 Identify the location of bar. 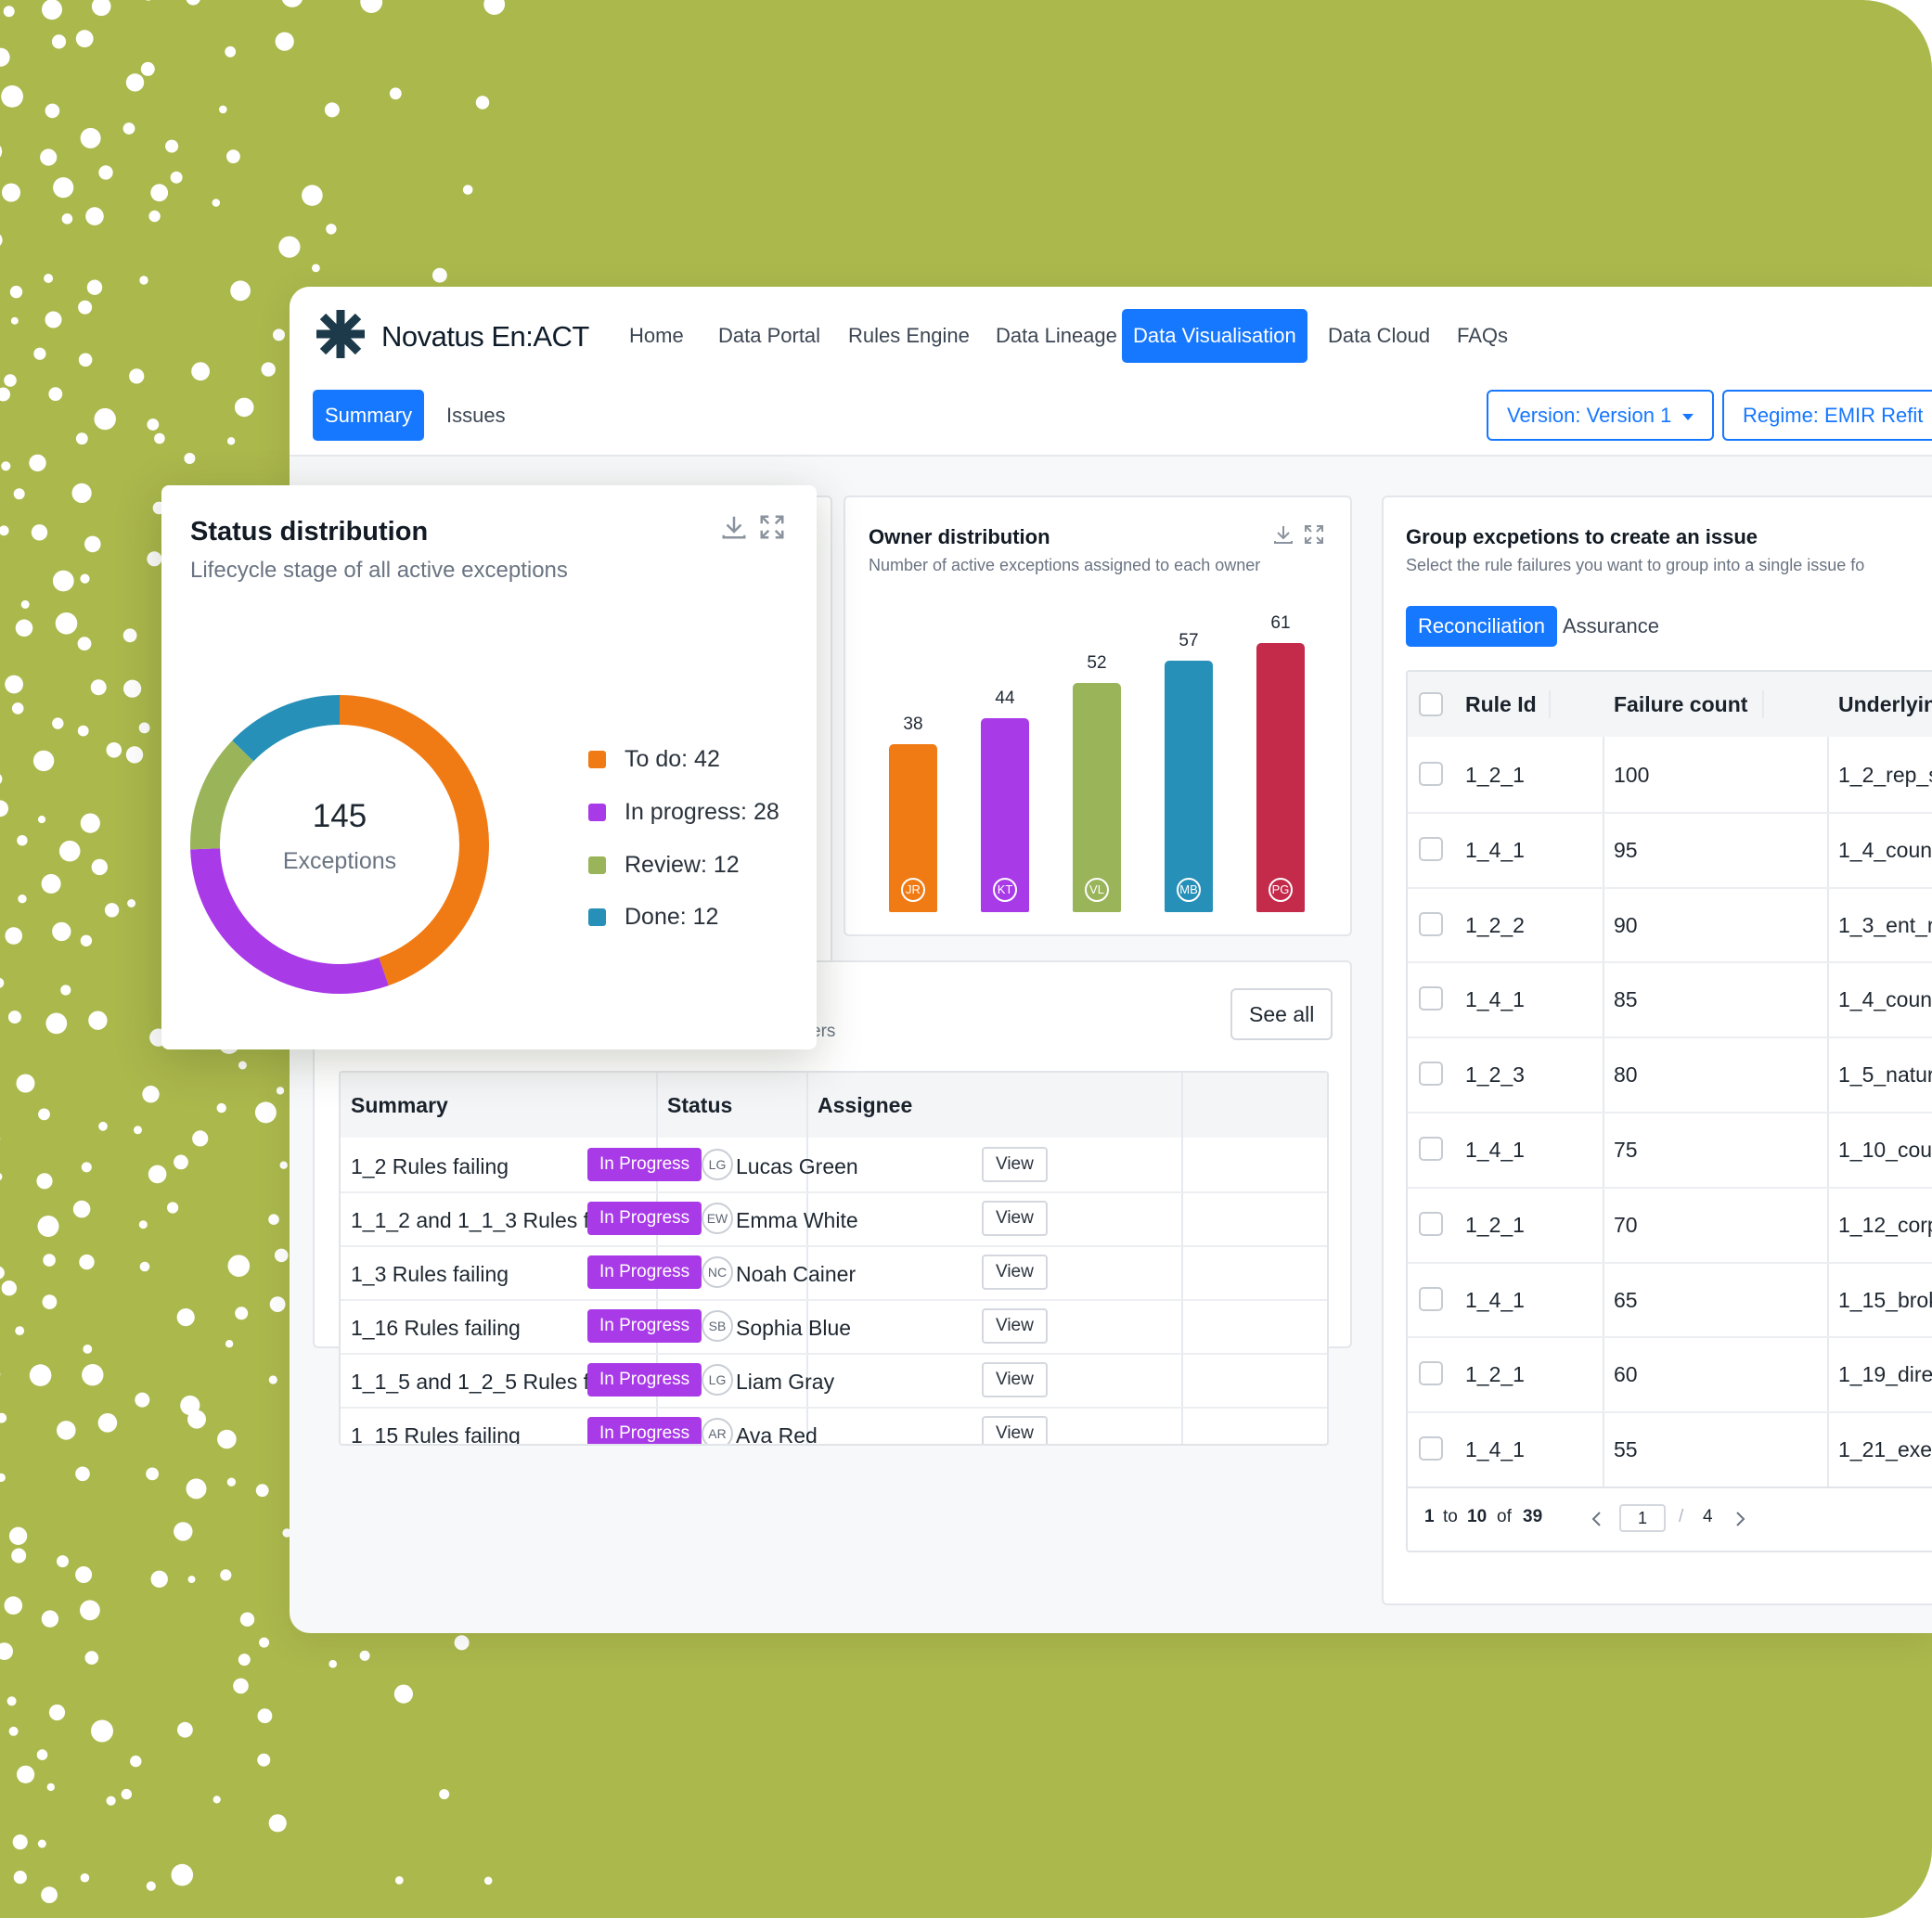
(1189, 786).